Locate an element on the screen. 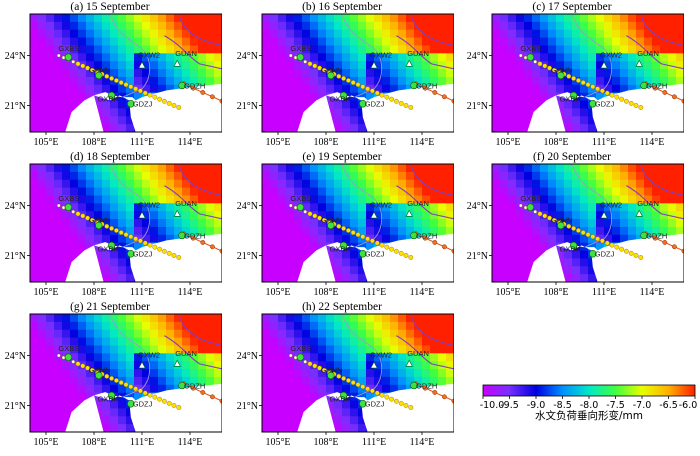 This screenshot has height=456, width=700. station-label: GUAN is located at coordinates (418, 203).